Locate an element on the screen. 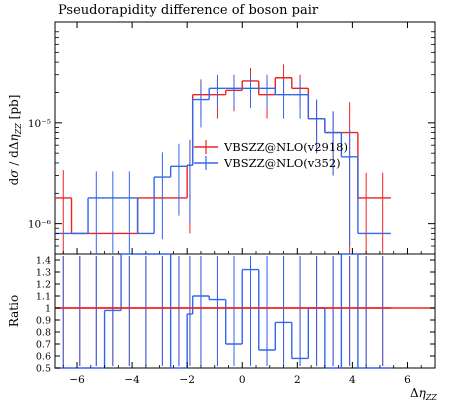 This screenshot has width=450, height=406. ratio-tick-label-1: 0.6 is located at coordinates (43, 357).